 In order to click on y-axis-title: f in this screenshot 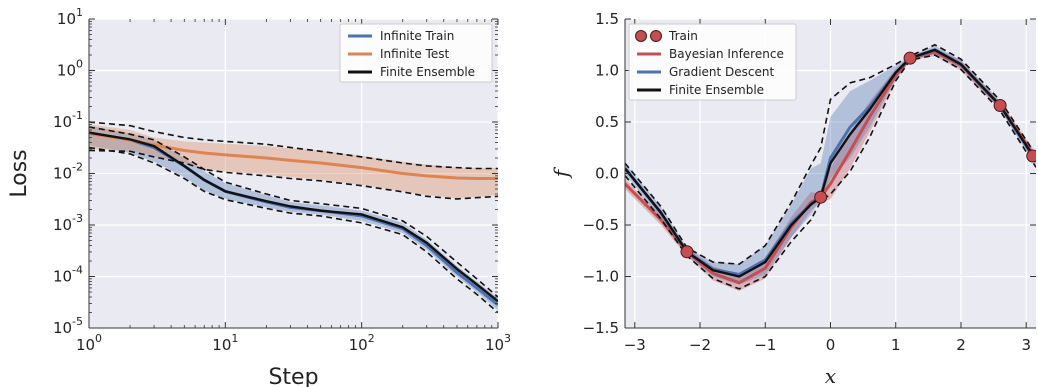, I will do `click(561, 172)`.